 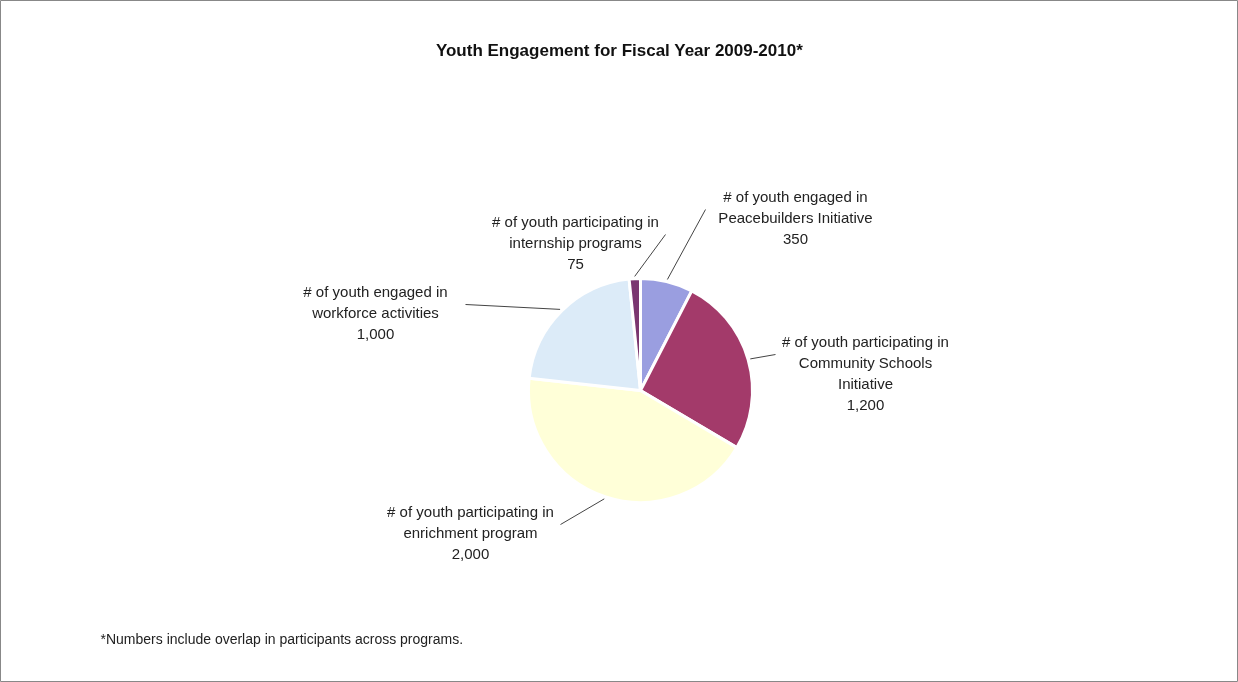 What do you see at coordinates (375, 301) in the screenshot?
I see `slice-label: # of youth engaged in workforce activities` at bounding box center [375, 301].